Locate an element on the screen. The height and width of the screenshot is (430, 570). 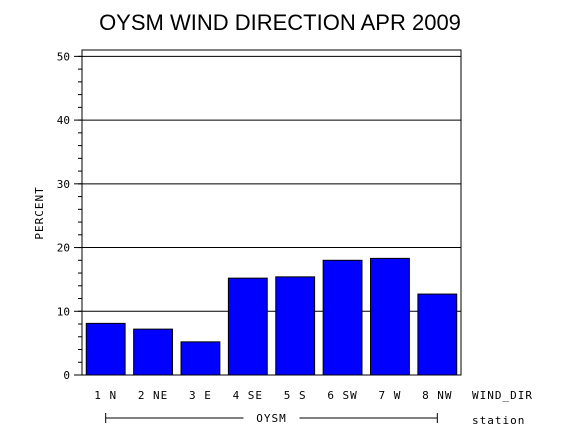
station-group-bracket: OYSM is located at coordinates (271, 418).